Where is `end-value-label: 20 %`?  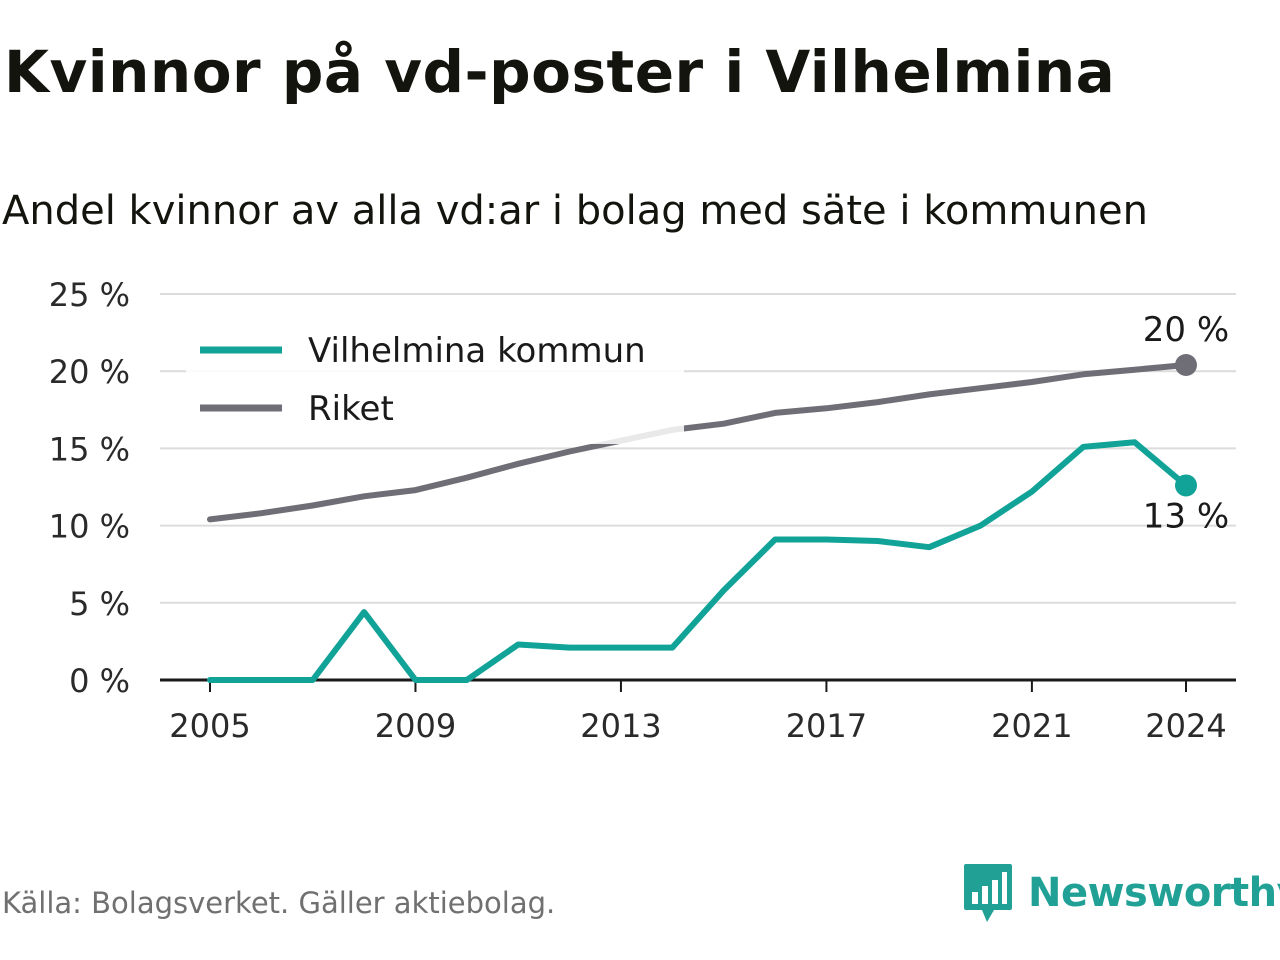 end-value-label: 20 % is located at coordinates (1186, 330).